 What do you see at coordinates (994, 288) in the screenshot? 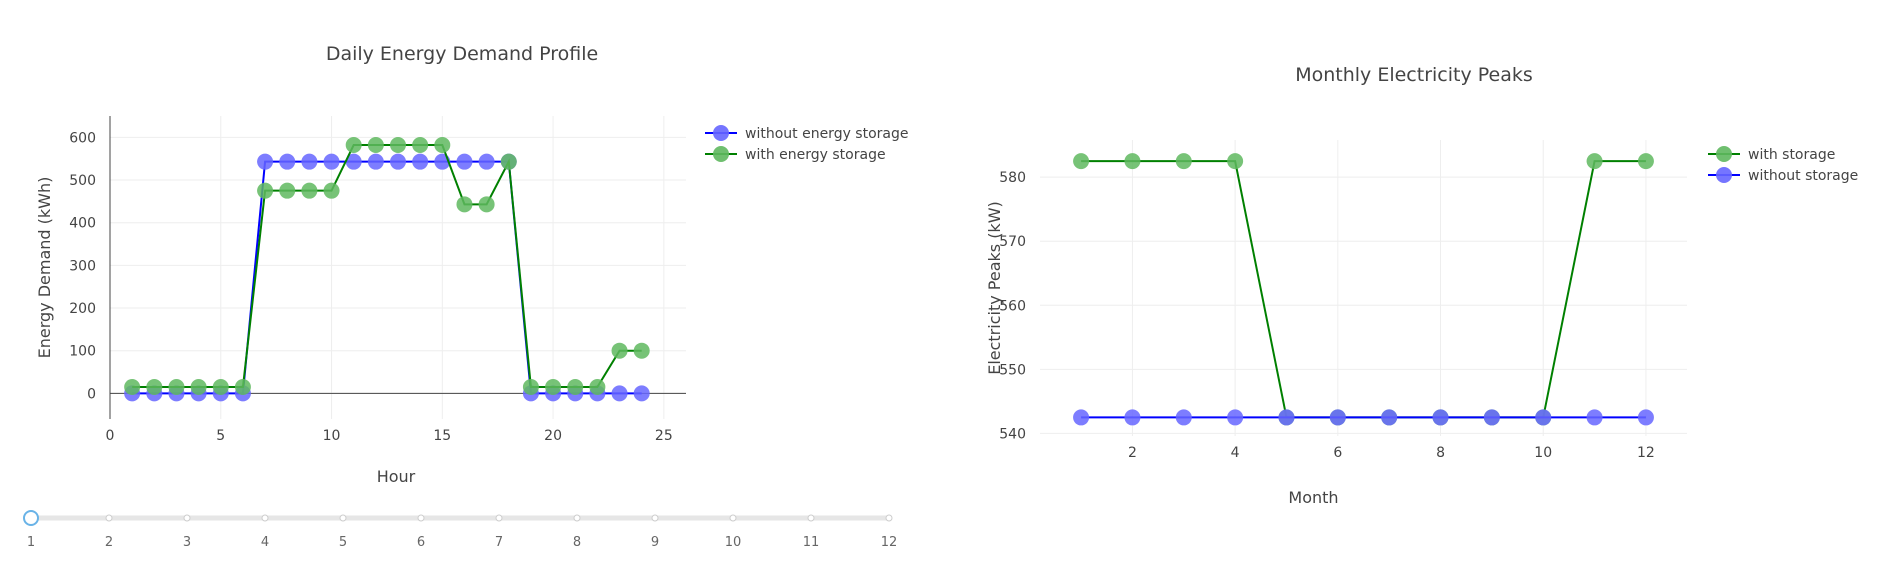
I see `y-axis-title: Electricity Peaks (kW)` at bounding box center [994, 288].